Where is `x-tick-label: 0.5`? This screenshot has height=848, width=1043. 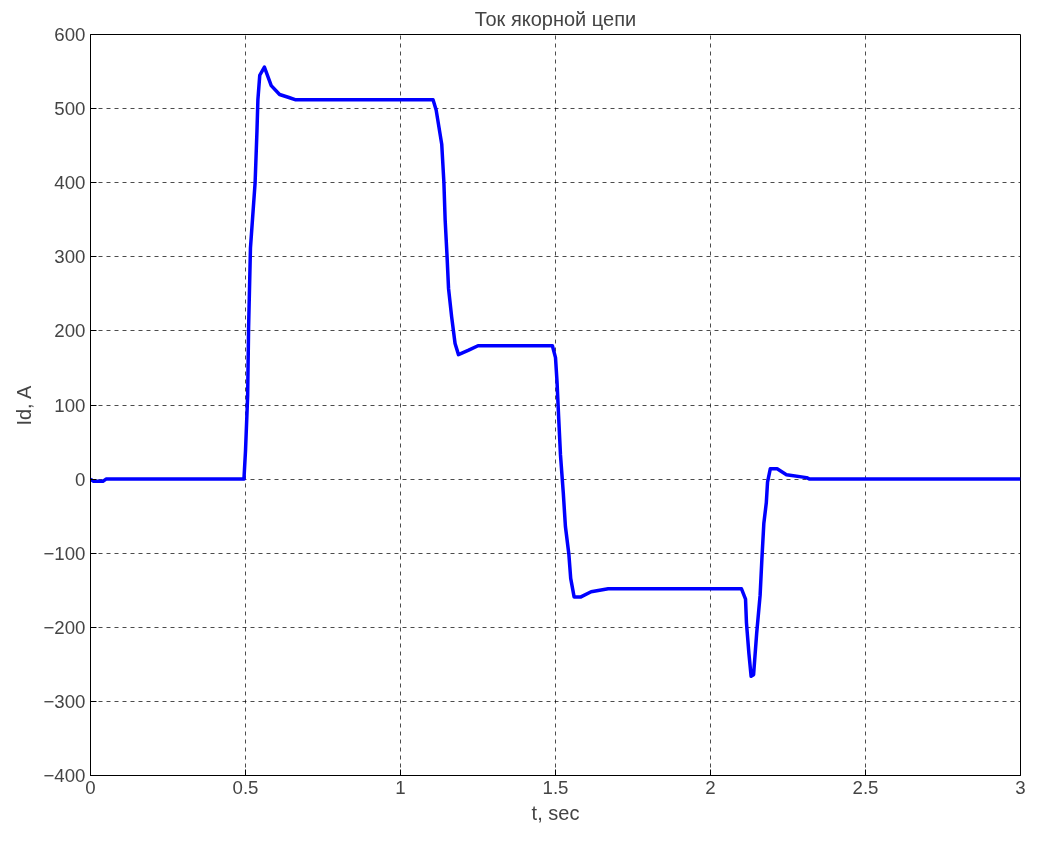 x-tick-label: 0.5 is located at coordinates (245, 787).